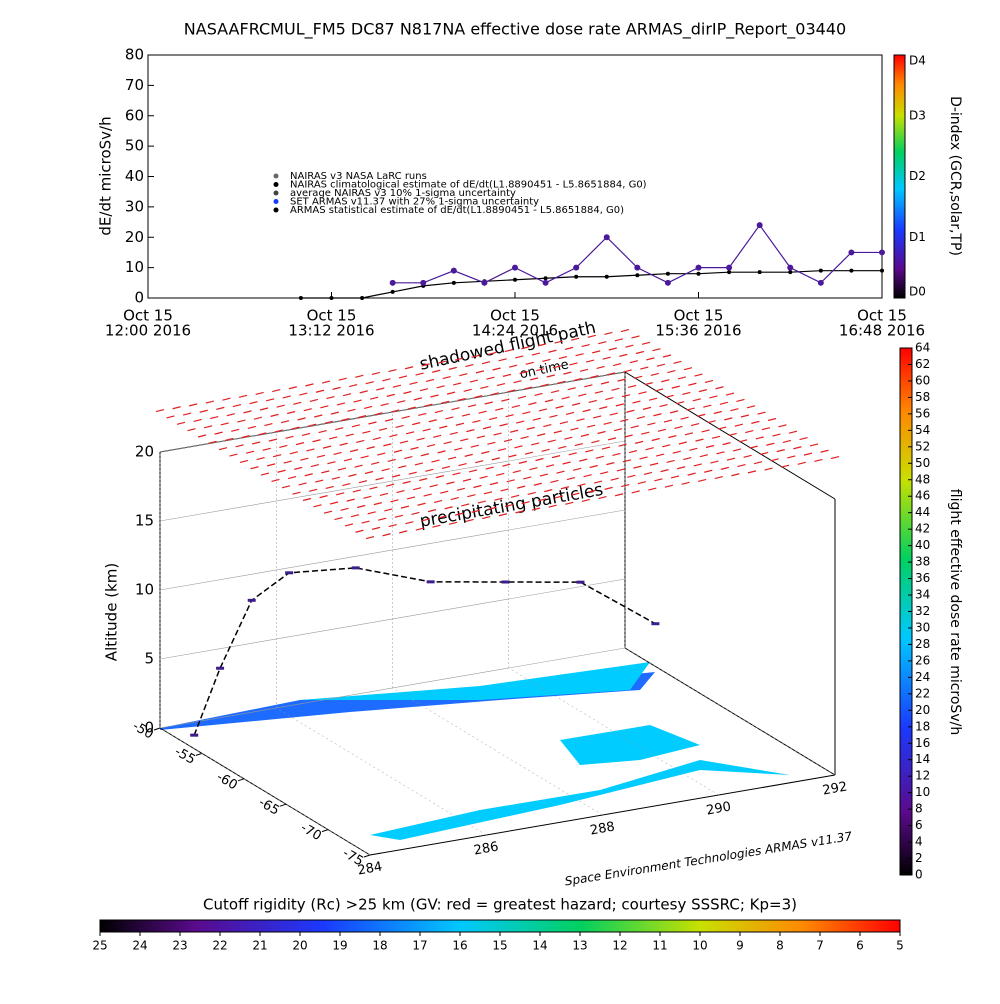 The height and width of the screenshot is (1004, 1000). Describe the element at coordinates (194, 735) in the screenshot. I see `flight-point` at that location.